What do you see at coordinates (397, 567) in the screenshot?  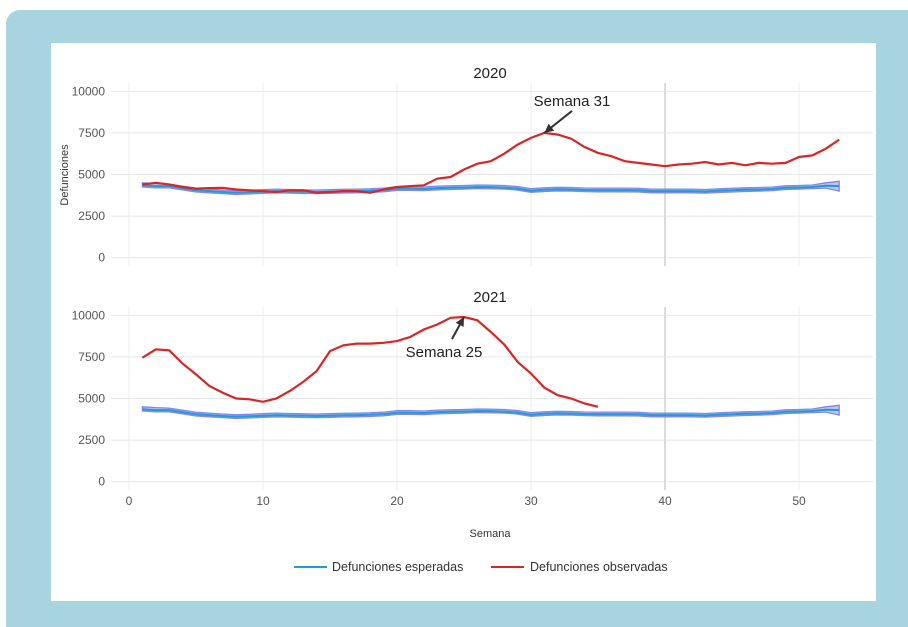 I see `legend-label-expected: Defunciones esperadas` at bounding box center [397, 567].